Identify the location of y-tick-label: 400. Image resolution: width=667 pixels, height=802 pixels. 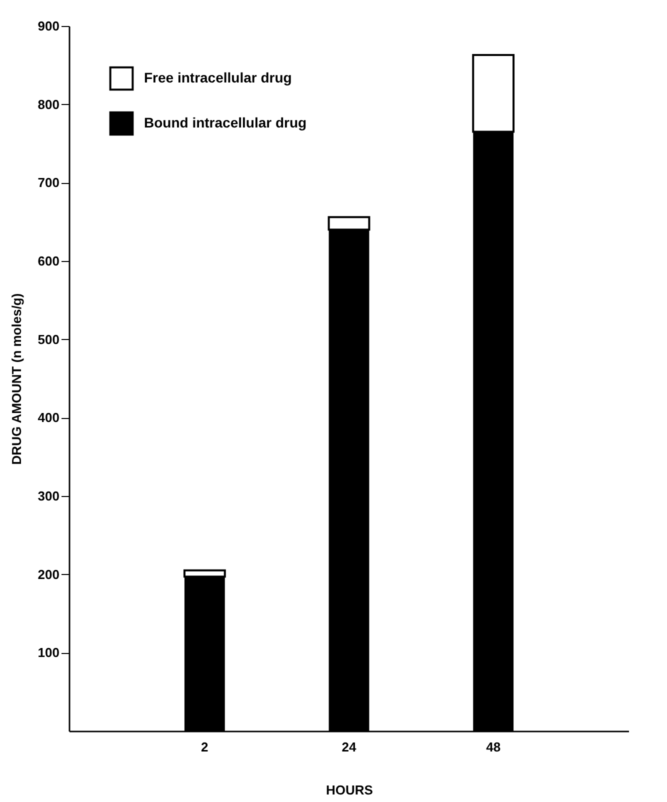
(49, 418).